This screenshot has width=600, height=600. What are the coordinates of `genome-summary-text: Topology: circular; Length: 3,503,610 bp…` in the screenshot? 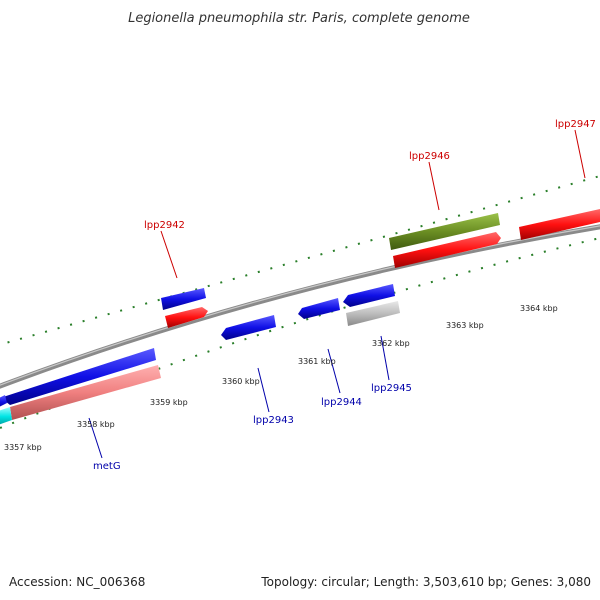 It's located at (425, 582).